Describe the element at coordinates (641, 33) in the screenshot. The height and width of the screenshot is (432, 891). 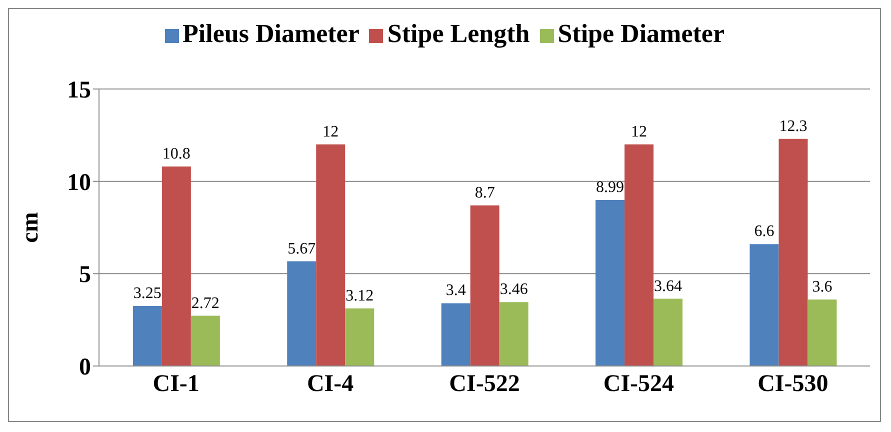
I see `legend-label: Stipe Diameter` at that location.